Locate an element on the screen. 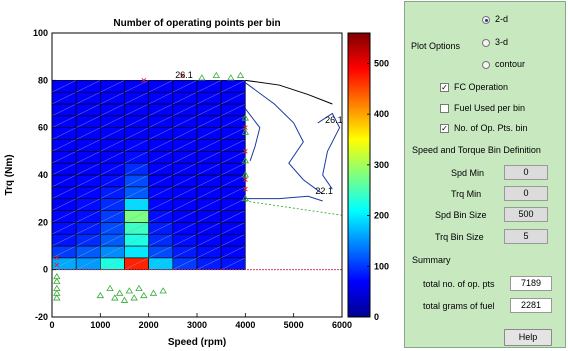  spd-min-field: 0 is located at coordinates (526, 172).